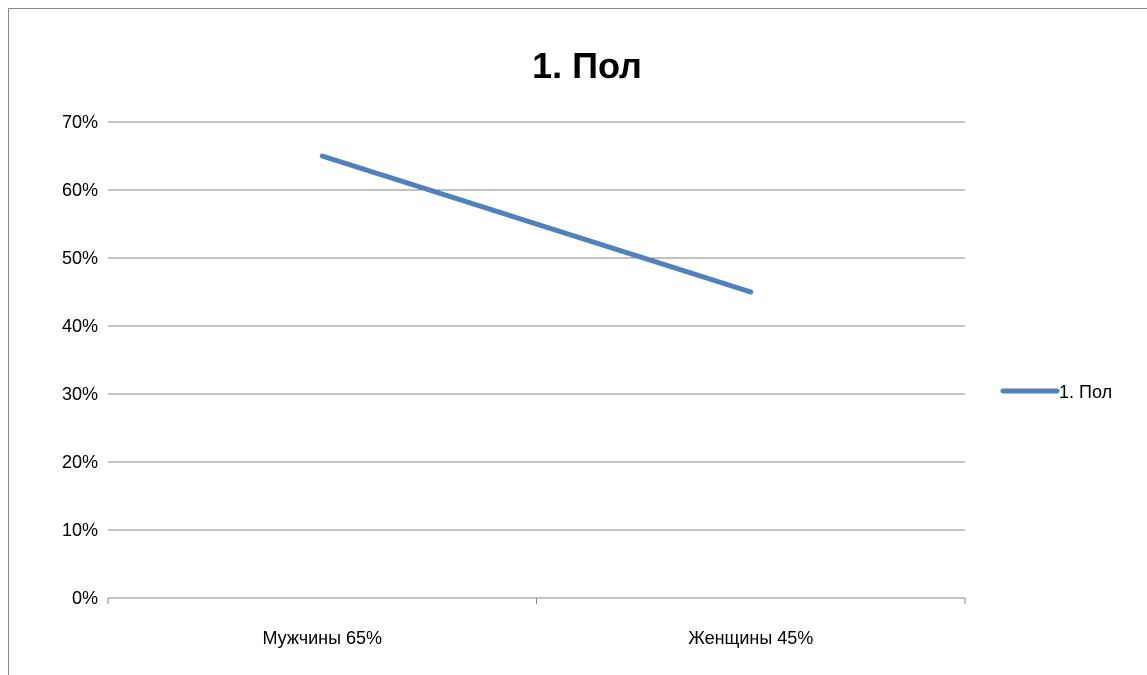 The width and height of the screenshot is (1147, 675). What do you see at coordinates (80, 462) in the screenshot?
I see `y-tick-label: 20%` at bounding box center [80, 462].